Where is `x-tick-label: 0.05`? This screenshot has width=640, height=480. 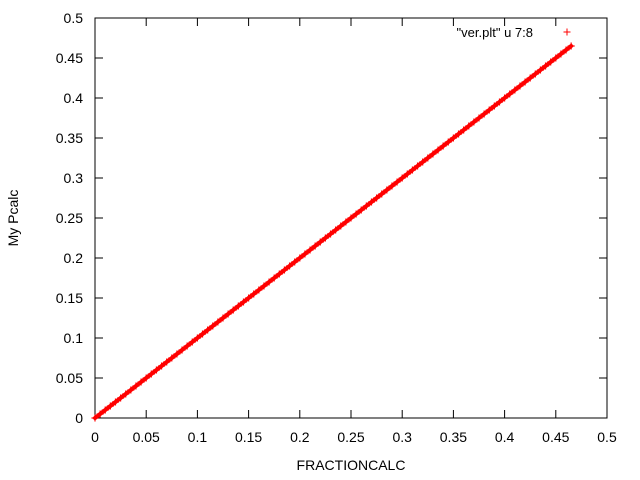 x-tick-label: 0.05 is located at coordinates (146, 437).